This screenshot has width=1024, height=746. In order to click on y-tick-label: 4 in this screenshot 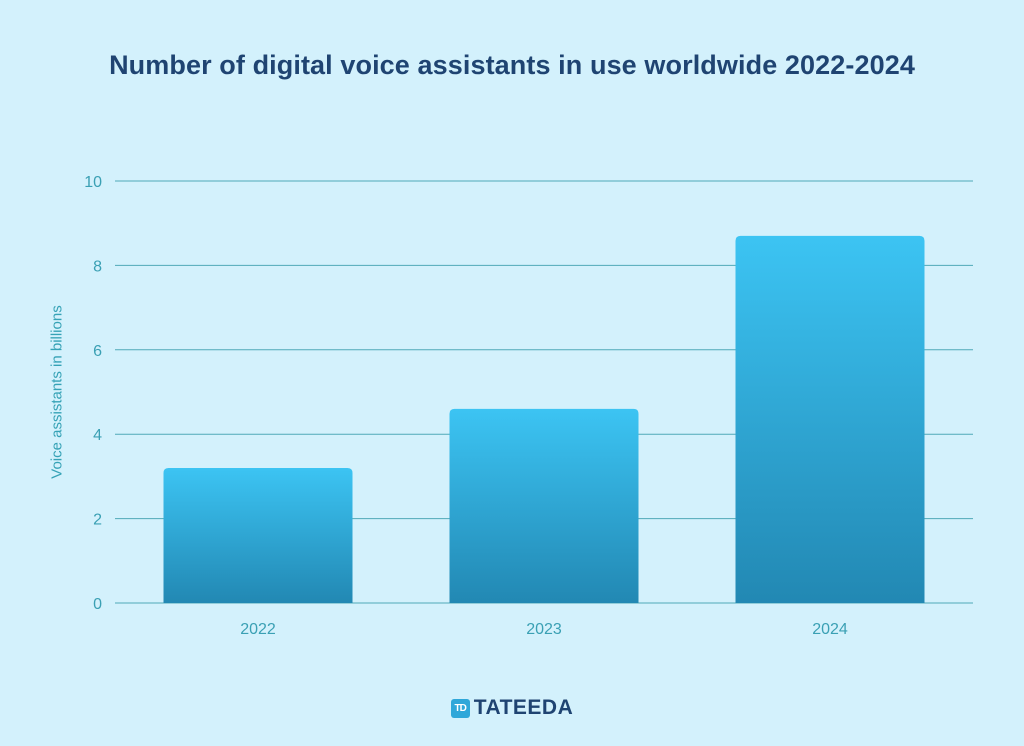, I will do `click(97, 435)`.